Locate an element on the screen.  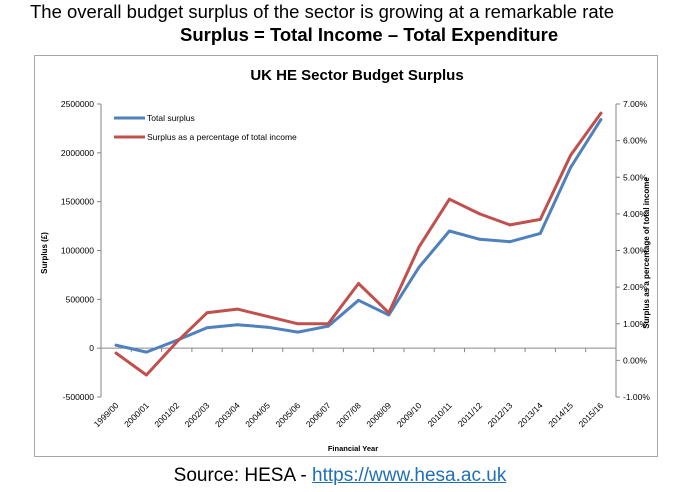
x-tick-label: 2002/03 is located at coordinates (197, 414).